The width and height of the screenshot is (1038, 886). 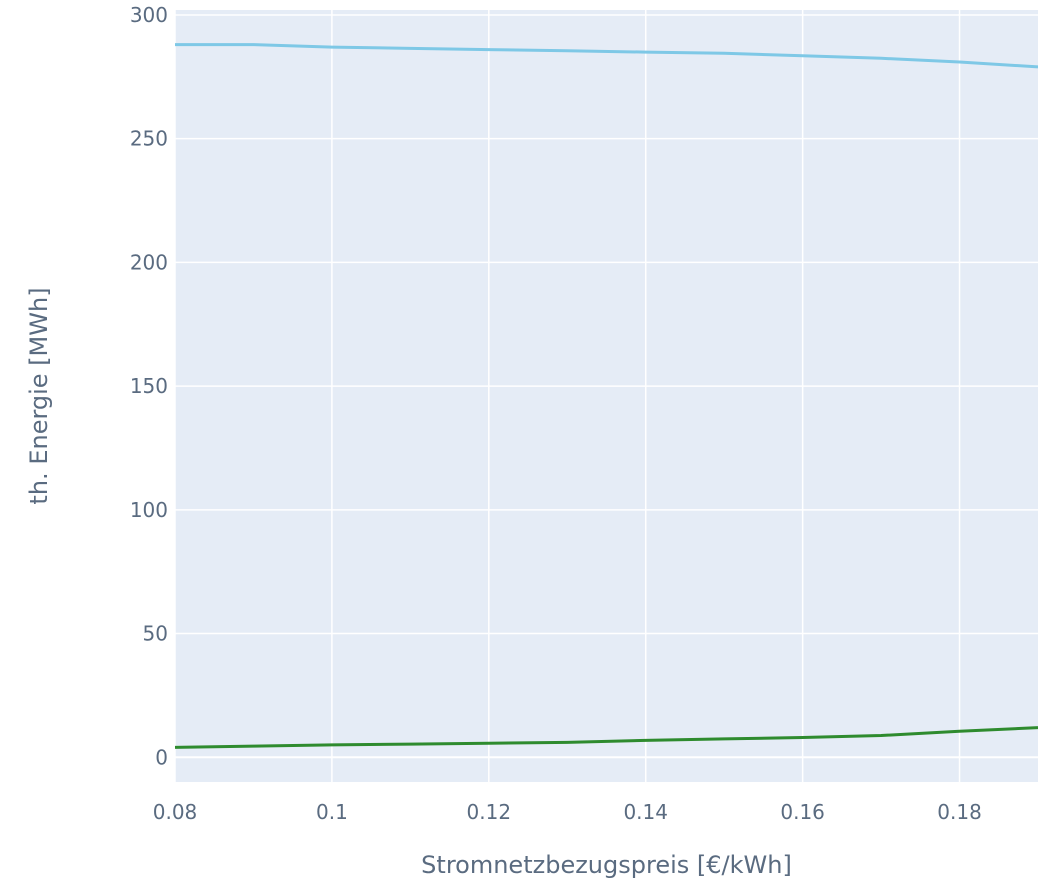 I want to click on y-tick-label: 0, so click(x=161, y=757).